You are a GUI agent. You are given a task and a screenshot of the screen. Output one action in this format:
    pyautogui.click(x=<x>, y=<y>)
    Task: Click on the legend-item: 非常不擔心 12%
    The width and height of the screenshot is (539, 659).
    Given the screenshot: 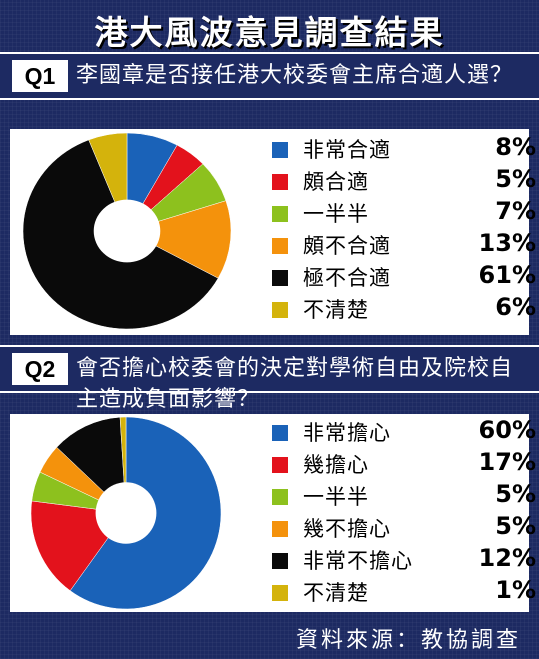 What is the action you would take?
    pyautogui.click(x=404, y=560)
    